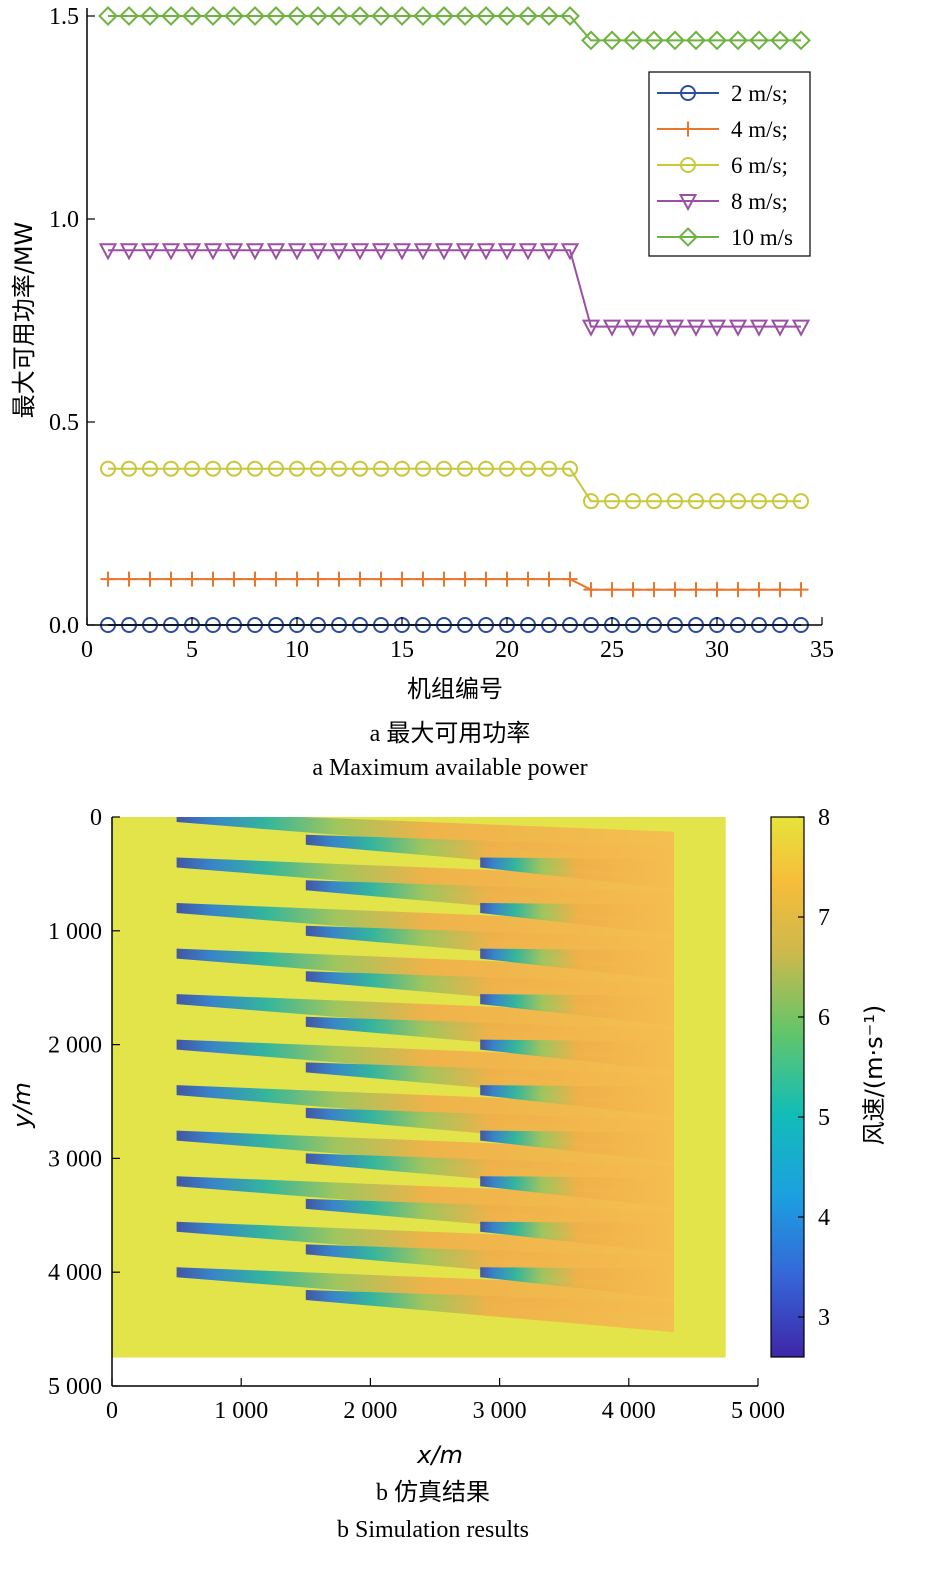 Image resolution: width=929 pixels, height=1595 pixels. I want to click on colorbar-label: 风速/(m·s⁻¹), so click(874, 1075).